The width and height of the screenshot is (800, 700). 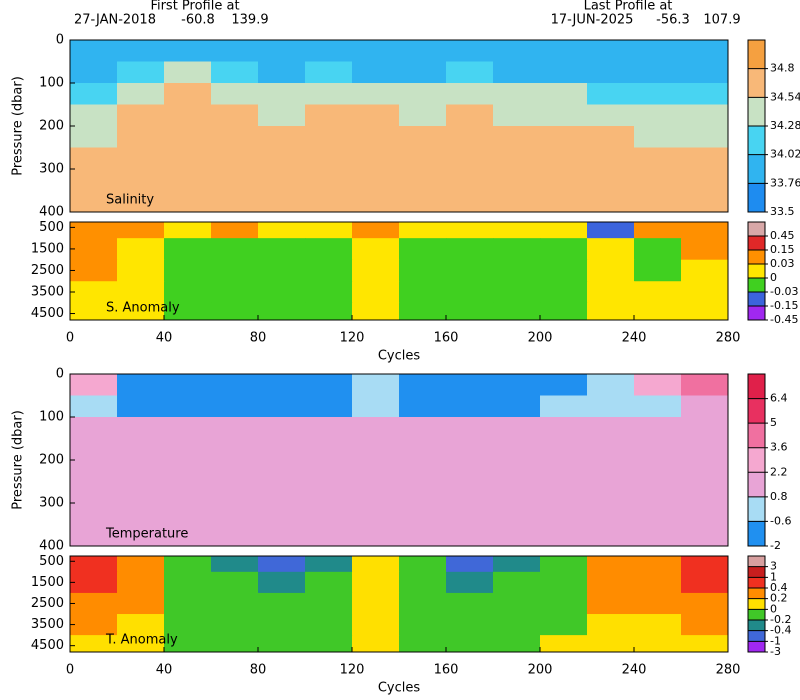 I want to click on y-tick-label: 2500, so click(x=47, y=603).